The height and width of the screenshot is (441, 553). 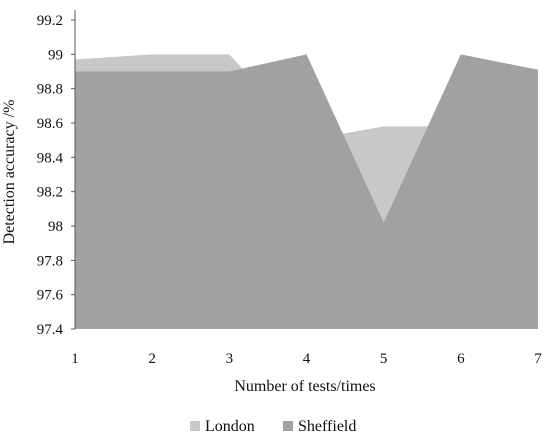 I want to click on legend-label: London, so click(x=230, y=426).